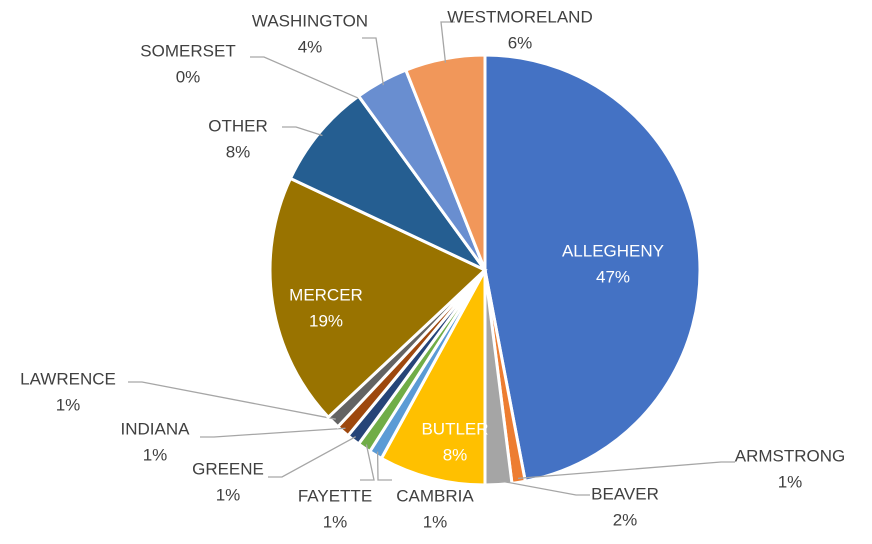 The height and width of the screenshot is (544, 872). Describe the element at coordinates (519, 16) in the screenshot. I see `slice-label: WESTMORELAND` at that location.